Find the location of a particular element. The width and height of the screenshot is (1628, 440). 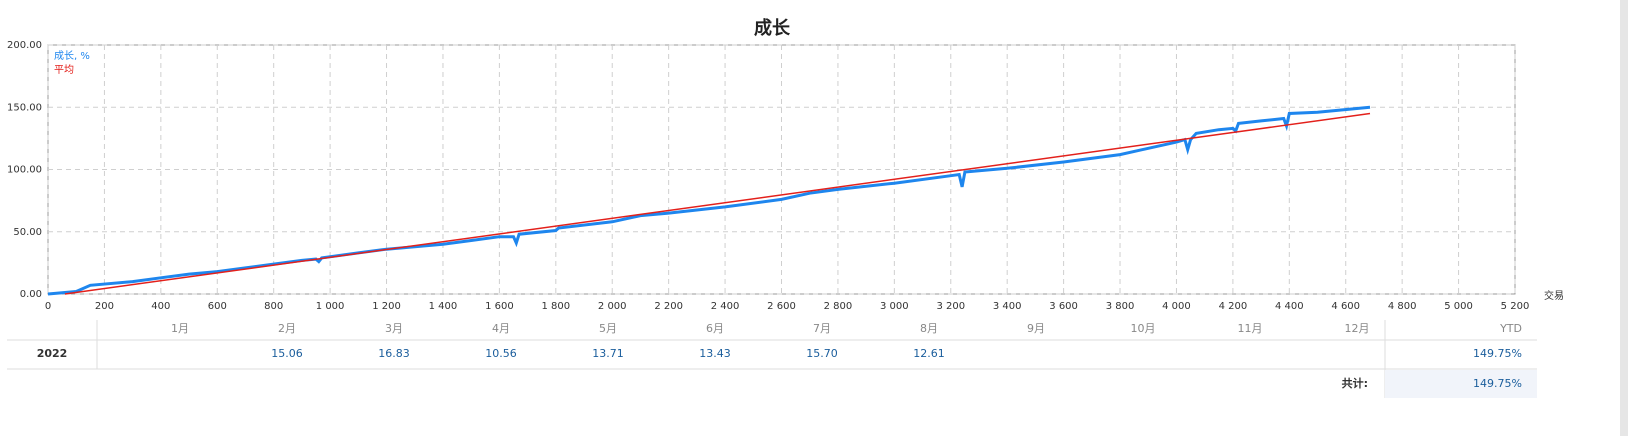

total-label: 共计: is located at coordinates (1355, 383).